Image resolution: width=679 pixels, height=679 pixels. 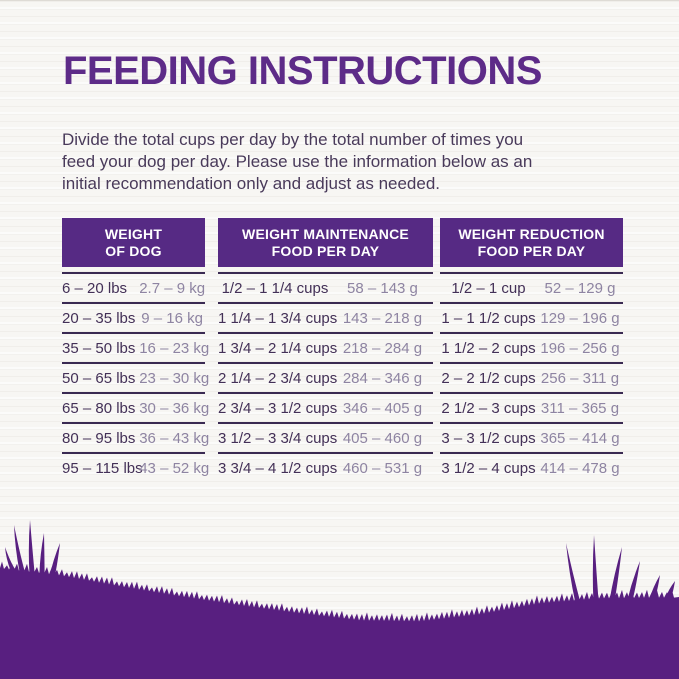 What do you see at coordinates (133, 287) in the screenshot?
I see `table-row: 6 – 20 lbs 2.7 – 9 kg` at bounding box center [133, 287].